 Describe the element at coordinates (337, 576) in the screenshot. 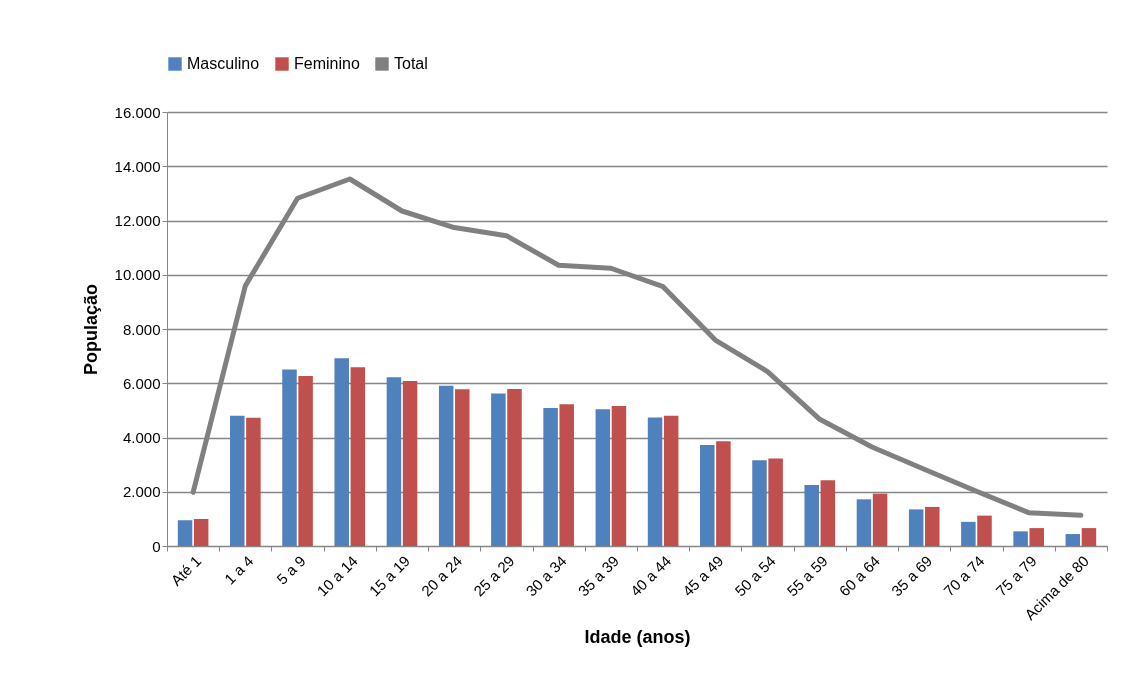

I see `x-tick-label: 10 a 14` at that location.